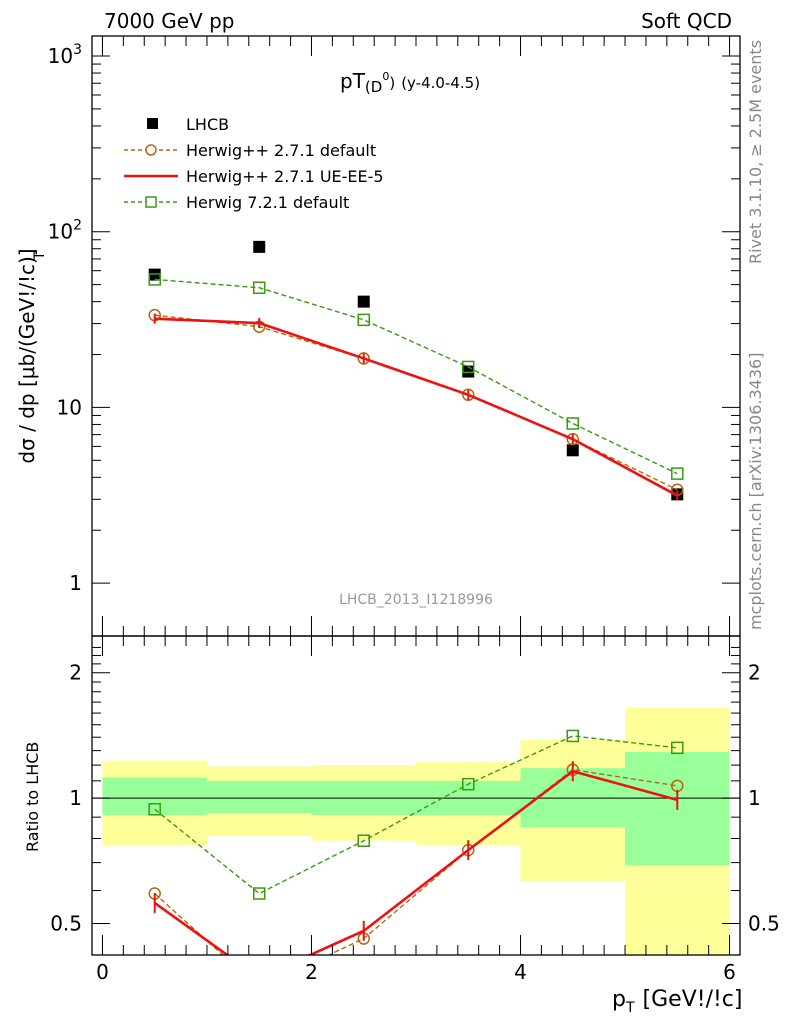  What do you see at coordinates (416, 600) in the screenshot?
I see `analysis-id: LHCB_2013_I1218996` at bounding box center [416, 600].